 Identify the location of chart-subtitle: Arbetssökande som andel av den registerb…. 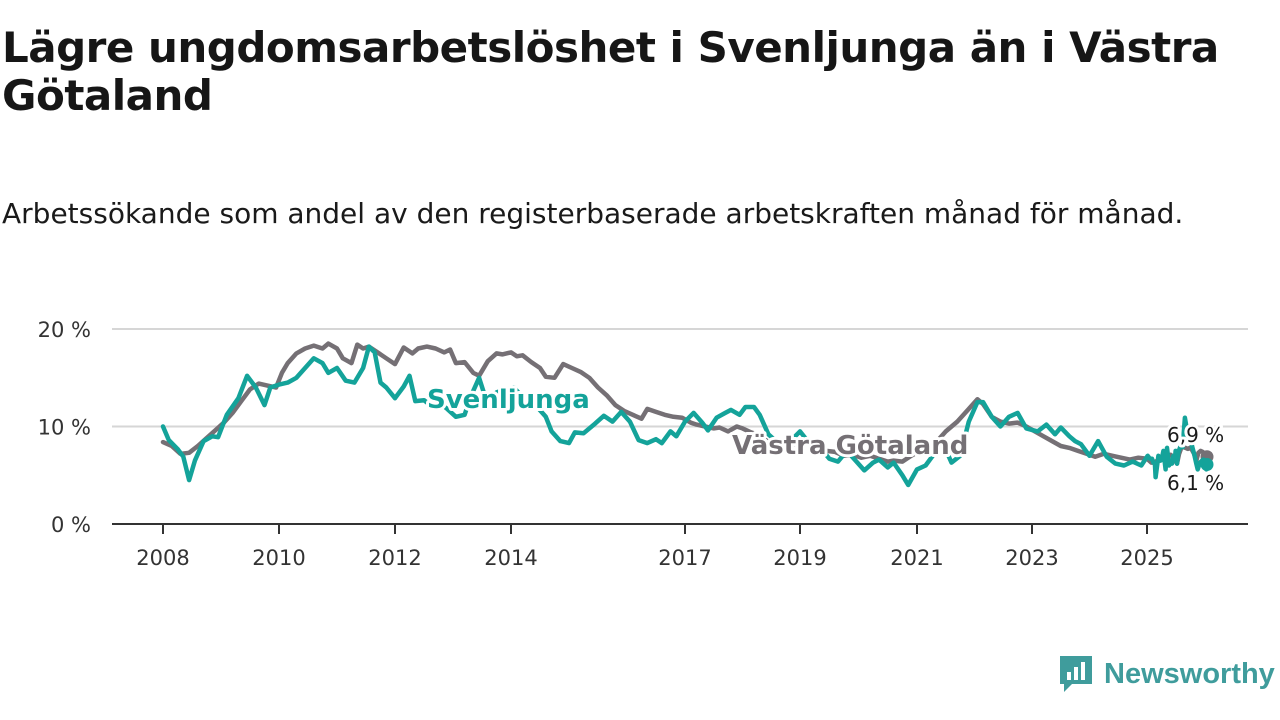
(593, 213).